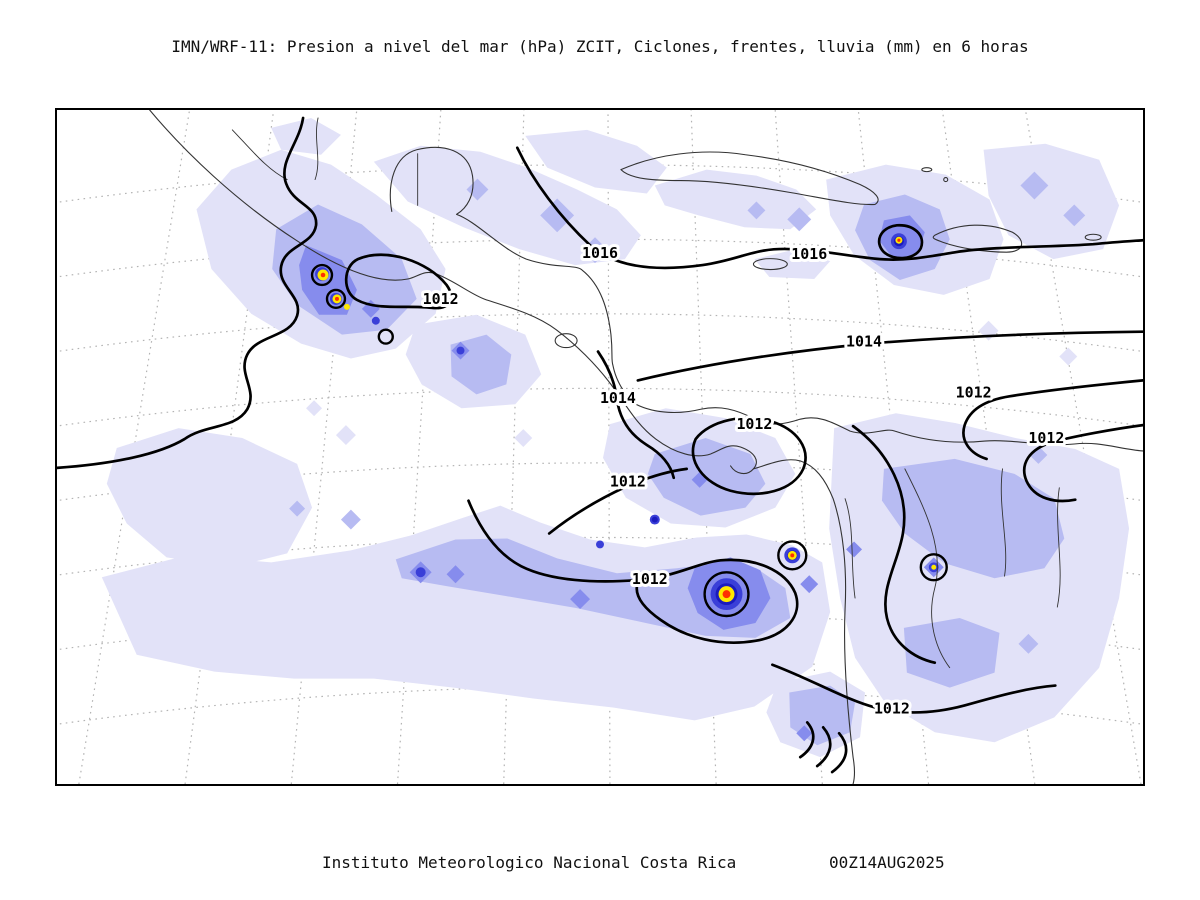 The image size is (1200, 900). What do you see at coordinates (887, 862) in the screenshot?
I see `datetime-label: 00Z14AUG2025` at bounding box center [887, 862].